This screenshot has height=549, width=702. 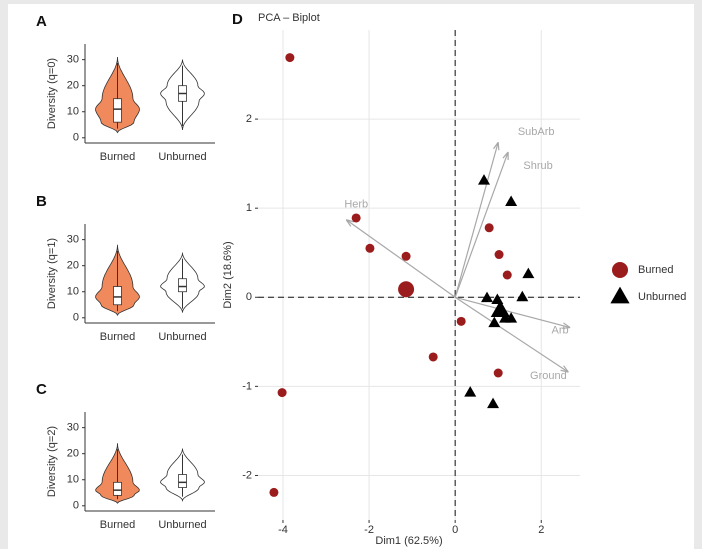 I want to click on panel-label: A, so click(x=41, y=21).